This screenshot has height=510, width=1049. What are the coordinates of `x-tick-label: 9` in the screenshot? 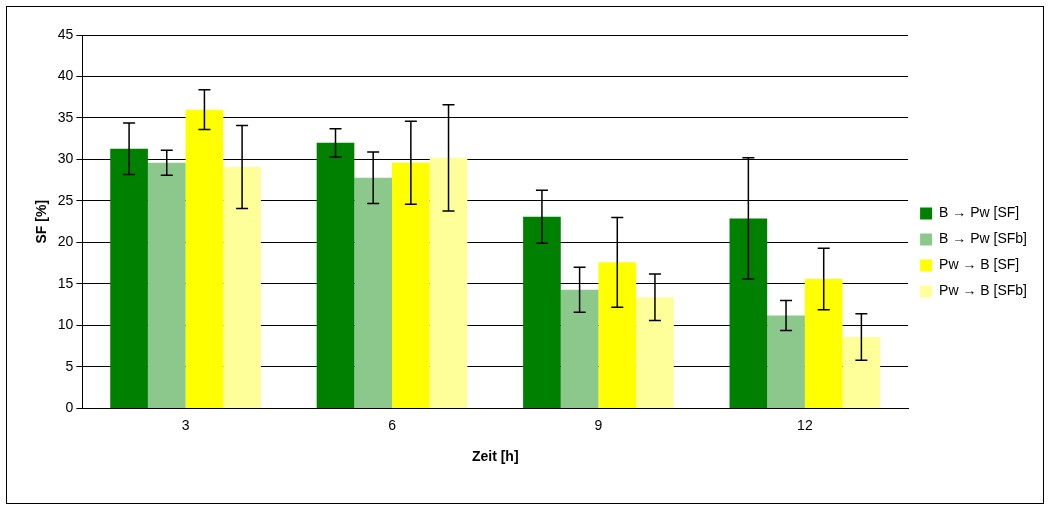 It's located at (598, 424).